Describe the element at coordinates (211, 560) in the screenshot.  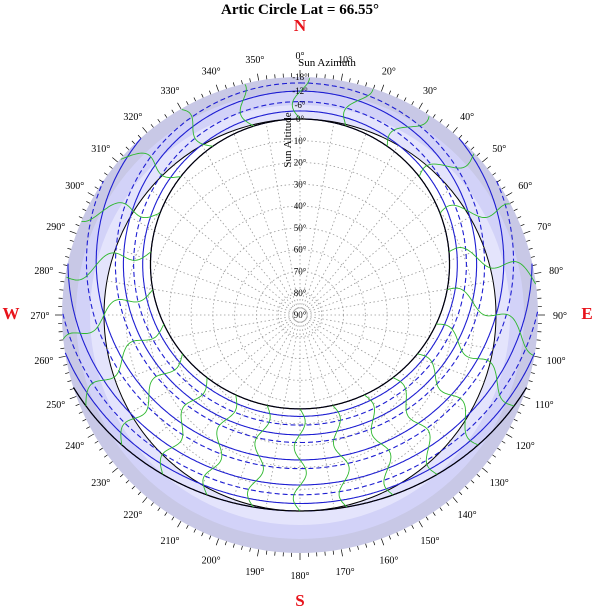
I see `azimuth-tick-label: 200°` at that location.